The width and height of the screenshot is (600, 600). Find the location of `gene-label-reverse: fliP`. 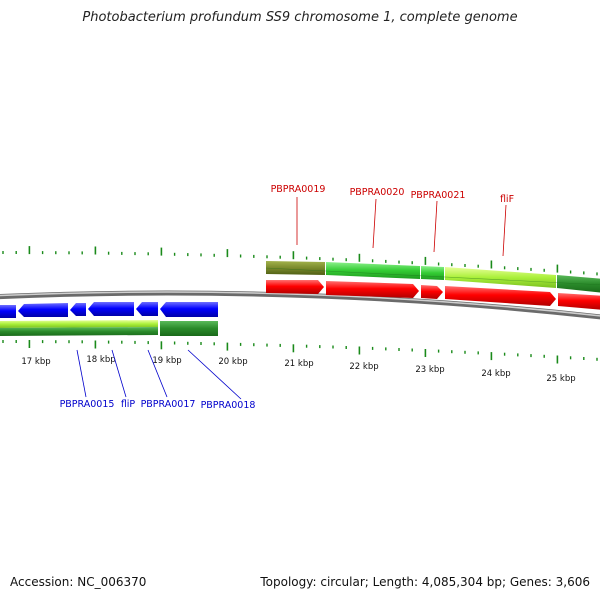

gene-label-reverse: fliP is located at coordinates (128, 404).